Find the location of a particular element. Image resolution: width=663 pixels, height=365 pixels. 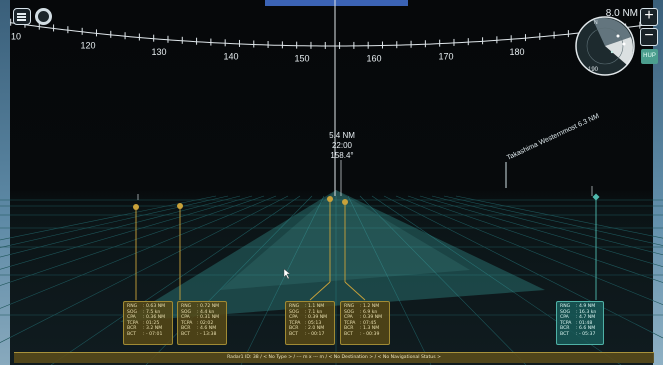

tag-row-bcr: BCR : 2.0 NM is located at coordinates (310, 329).